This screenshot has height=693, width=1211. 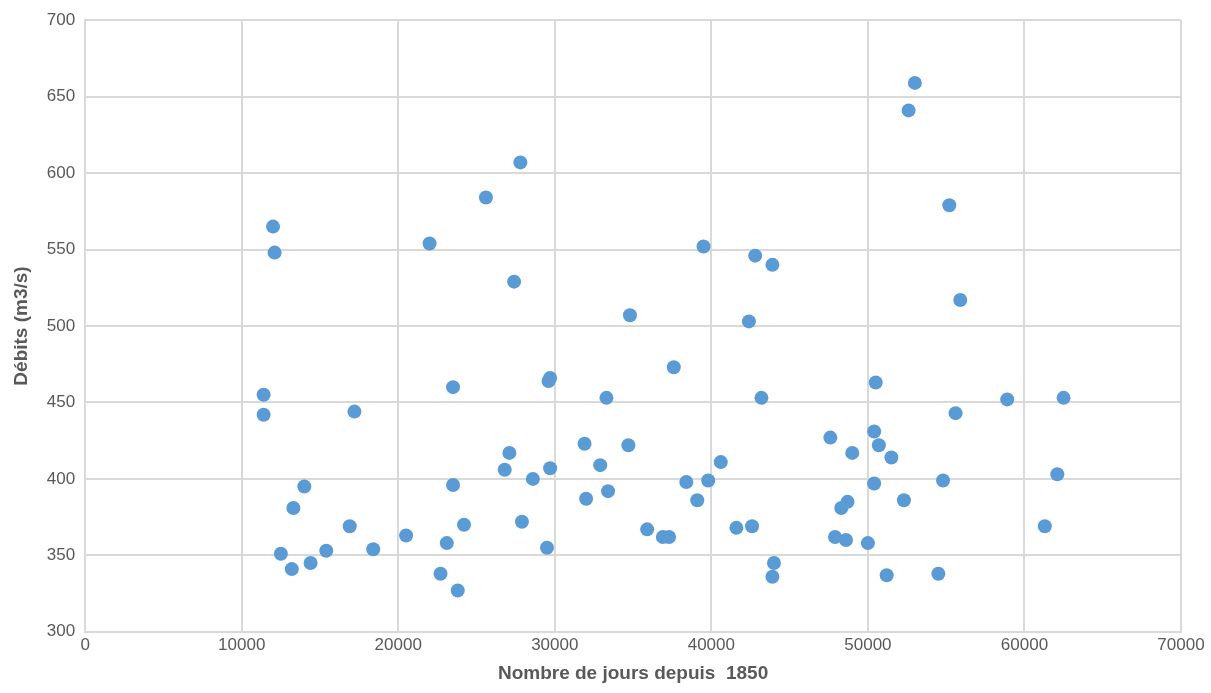 What do you see at coordinates (1024, 644) in the screenshot?
I see `x-tick-label: 60000` at bounding box center [1024, 644].